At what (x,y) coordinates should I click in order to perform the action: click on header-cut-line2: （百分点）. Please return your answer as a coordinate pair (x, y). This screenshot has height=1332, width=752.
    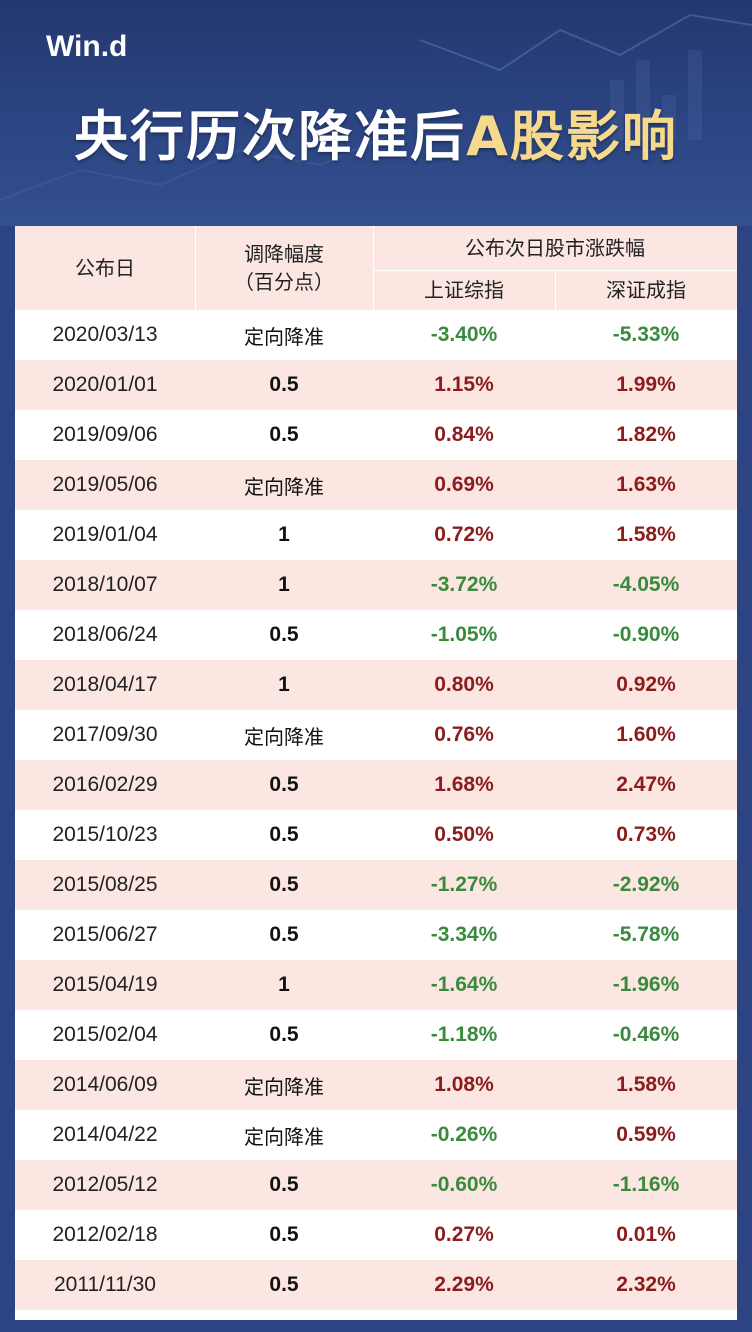
    Looking at the image, I should click on (284, 282).